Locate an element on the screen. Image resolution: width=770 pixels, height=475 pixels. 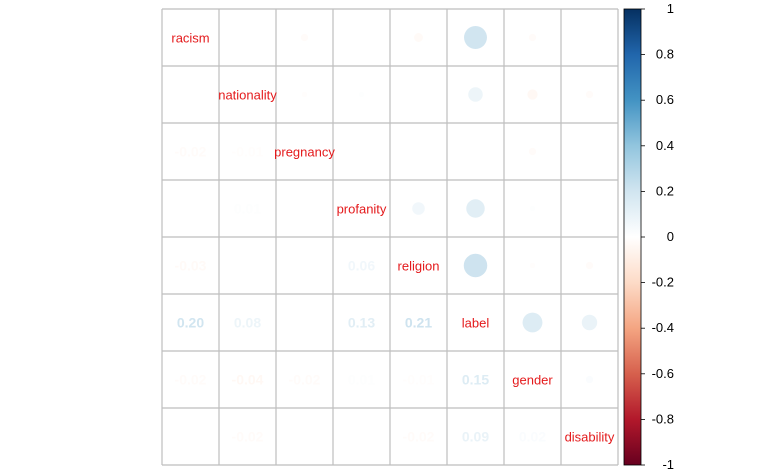
corr-circle-racism-pregnancy is located at coordinates (304, 37).